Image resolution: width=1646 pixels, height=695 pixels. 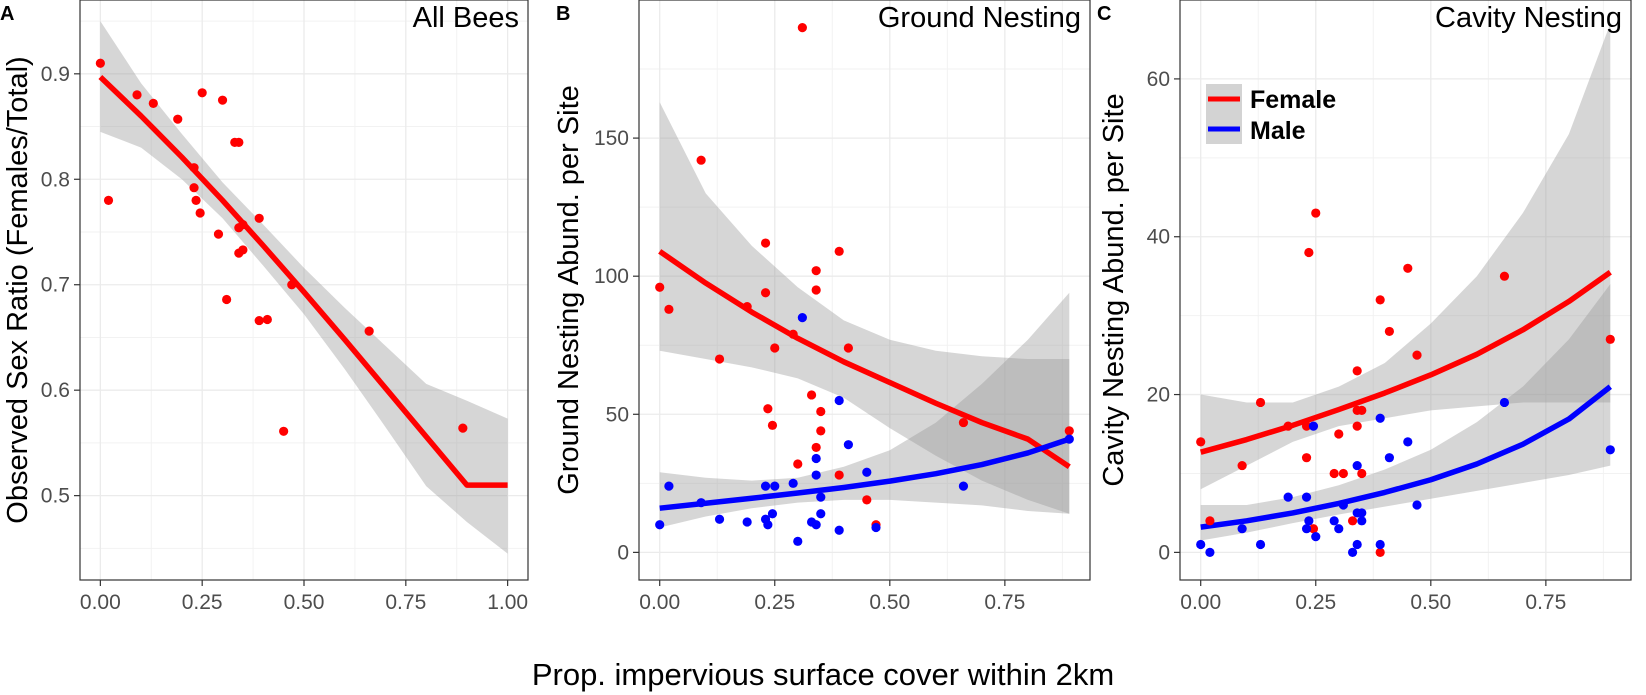 I want to click on y-tick-label: 0.8, so click(x=55, y=179).